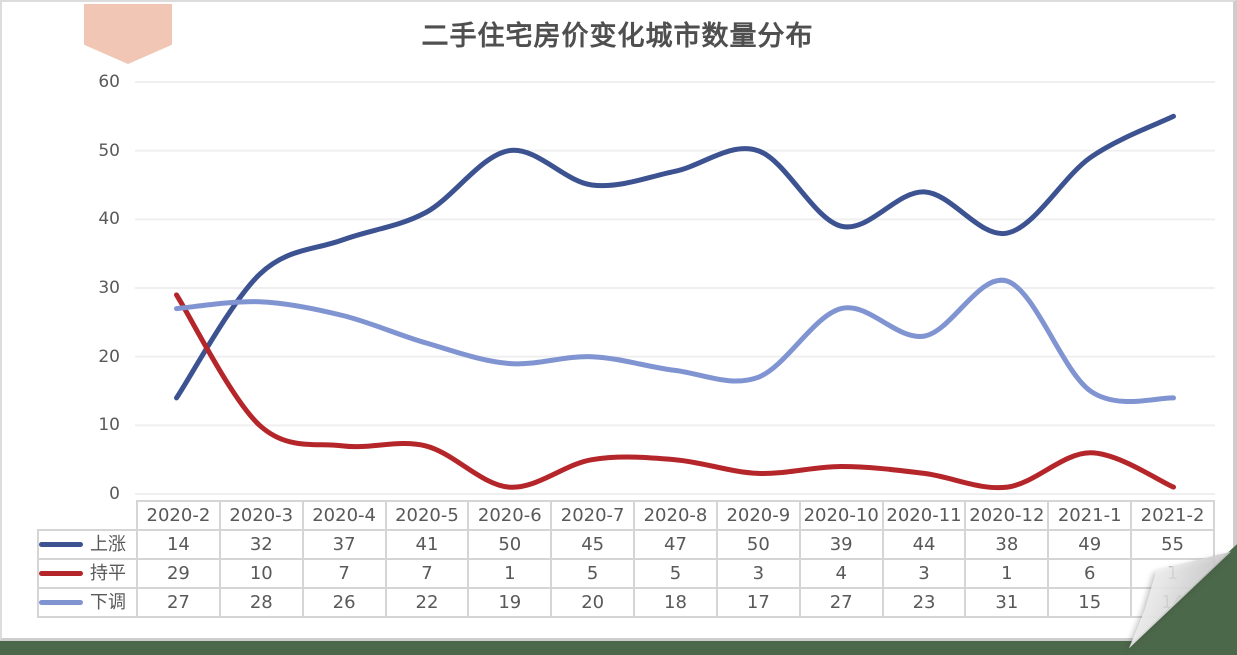  Describe the element at coordinates (109, 150) in the screenshot. I see `y-tick-label: 50` at that location.